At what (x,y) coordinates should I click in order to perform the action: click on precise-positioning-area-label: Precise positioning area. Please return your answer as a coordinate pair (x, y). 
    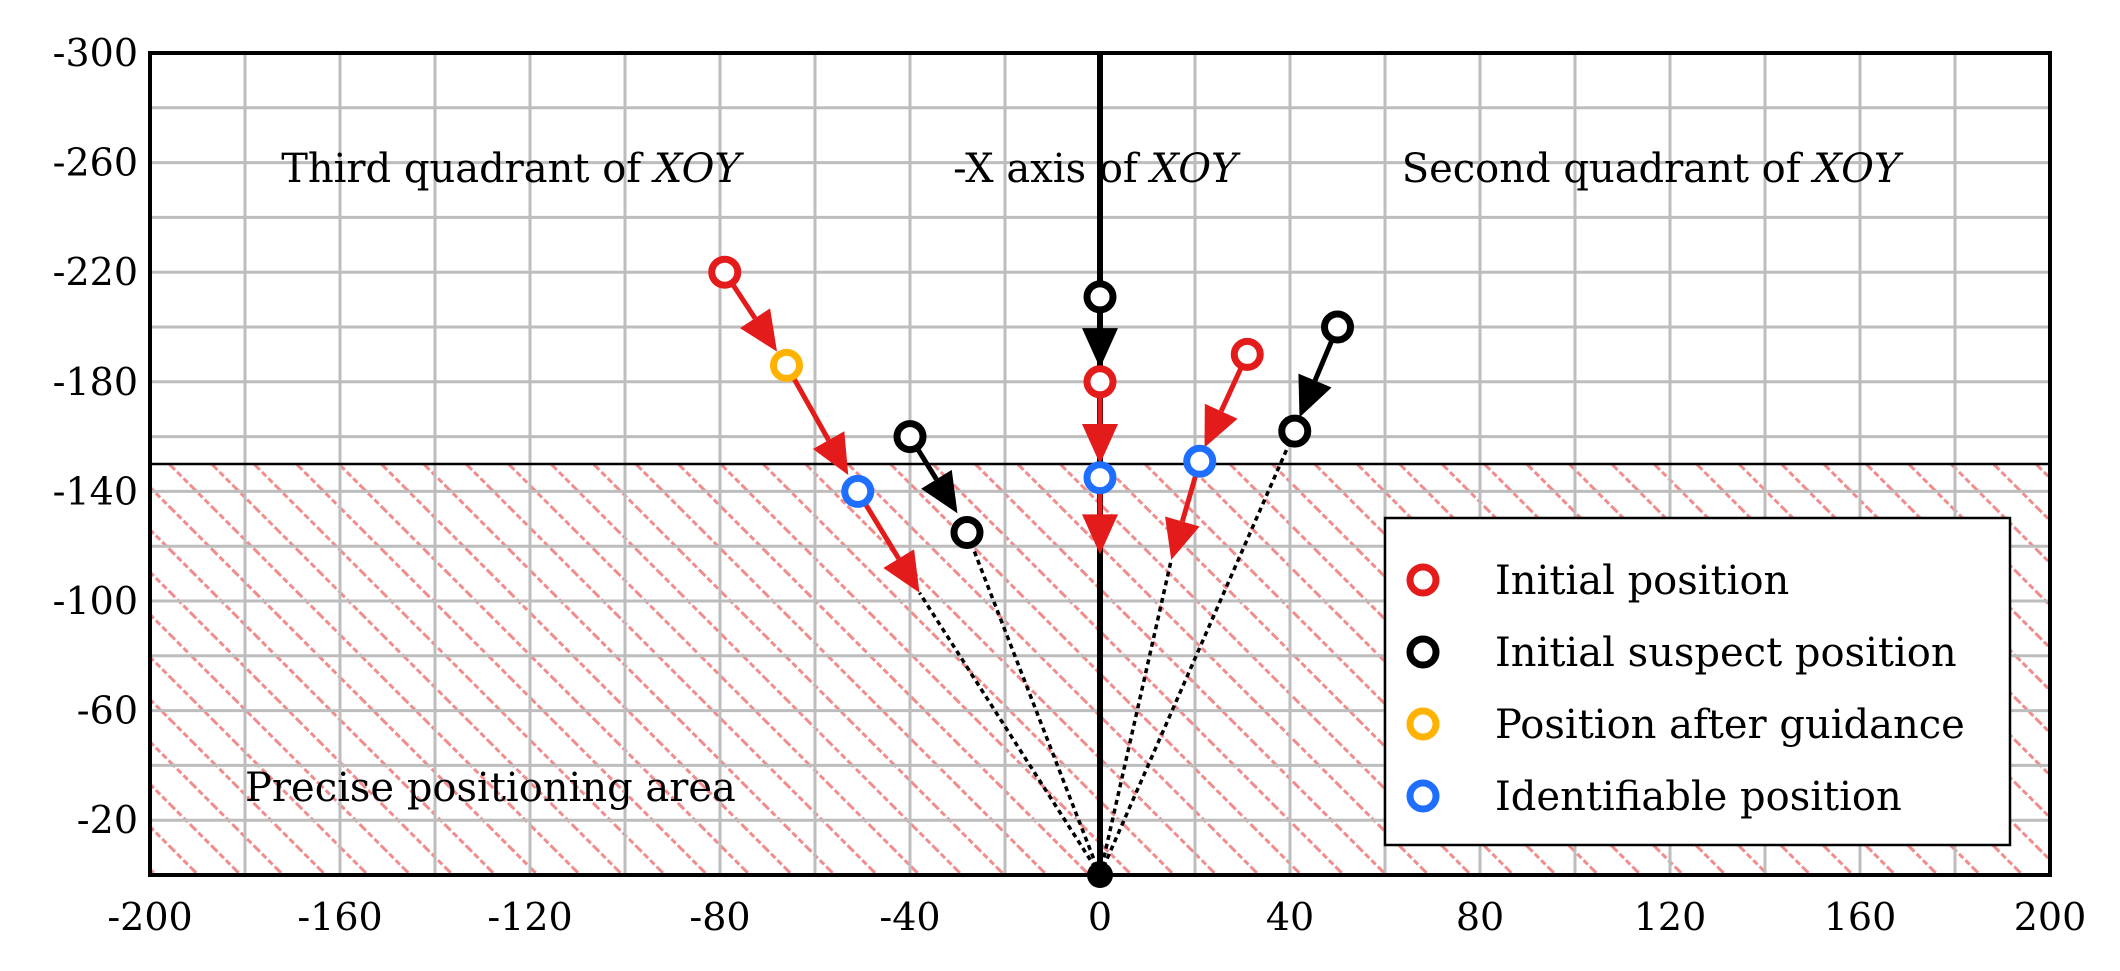
    Looking at the image, I should click on (490, 788).